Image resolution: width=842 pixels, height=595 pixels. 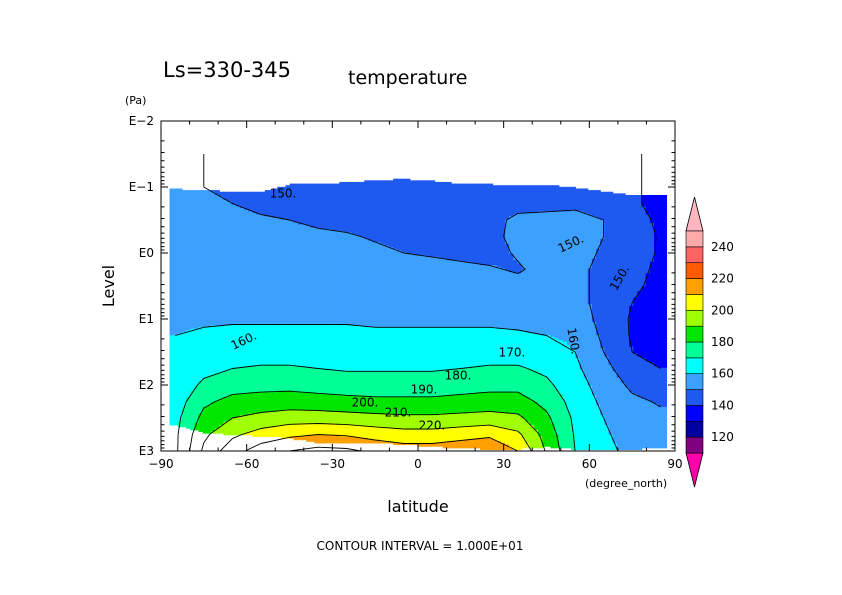 What do you see at coordinates (135, 100) in the screenshot?
I see `y-unit-label: (Pa)` at bounding box center [135, 100].